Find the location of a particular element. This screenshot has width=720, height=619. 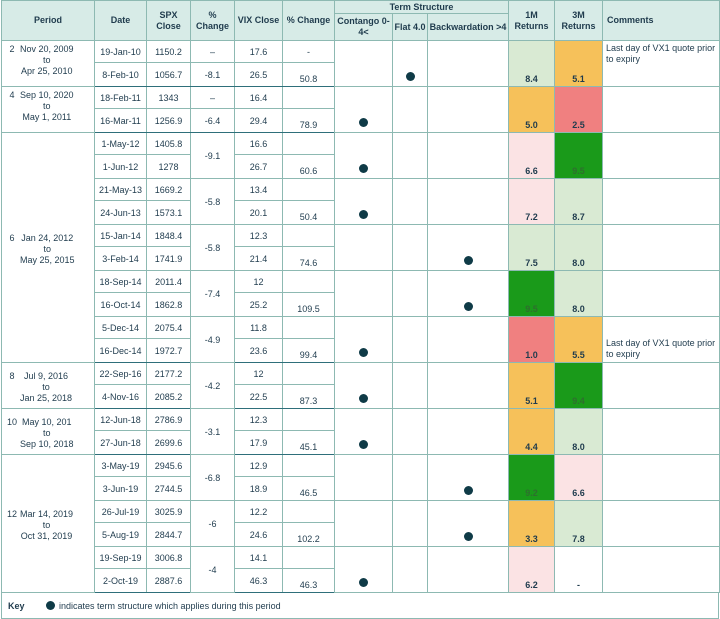

vix-change-cell: 50.4 is located at coordinates (308, 212).